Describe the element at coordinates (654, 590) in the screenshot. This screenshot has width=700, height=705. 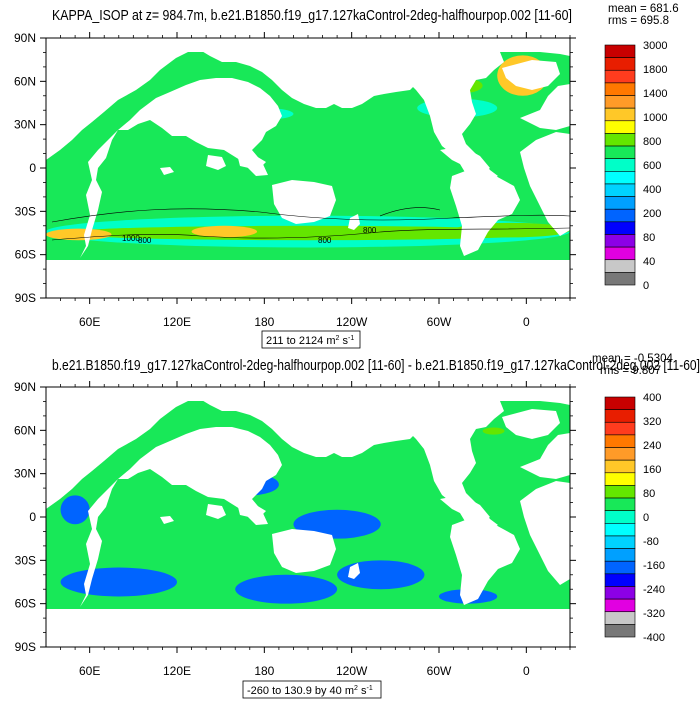
I see `colorbar-label: -240` at that location.